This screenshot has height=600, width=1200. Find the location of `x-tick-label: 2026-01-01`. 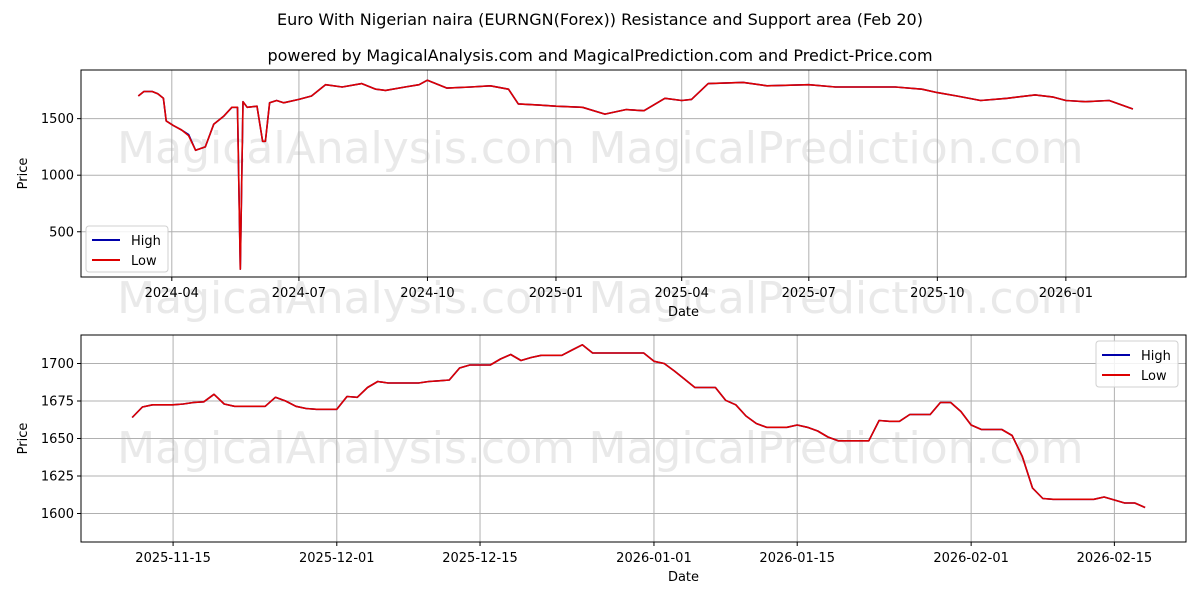

x-tick-label: 2026-01-01 is located at coordinates (654, 558).